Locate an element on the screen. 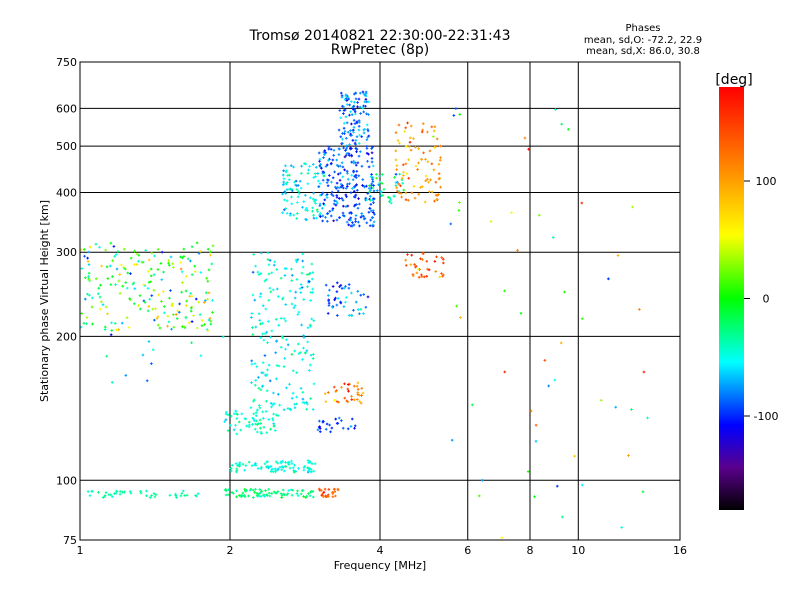  colorbar-label: [deg] is located at coordinates (733, 80).